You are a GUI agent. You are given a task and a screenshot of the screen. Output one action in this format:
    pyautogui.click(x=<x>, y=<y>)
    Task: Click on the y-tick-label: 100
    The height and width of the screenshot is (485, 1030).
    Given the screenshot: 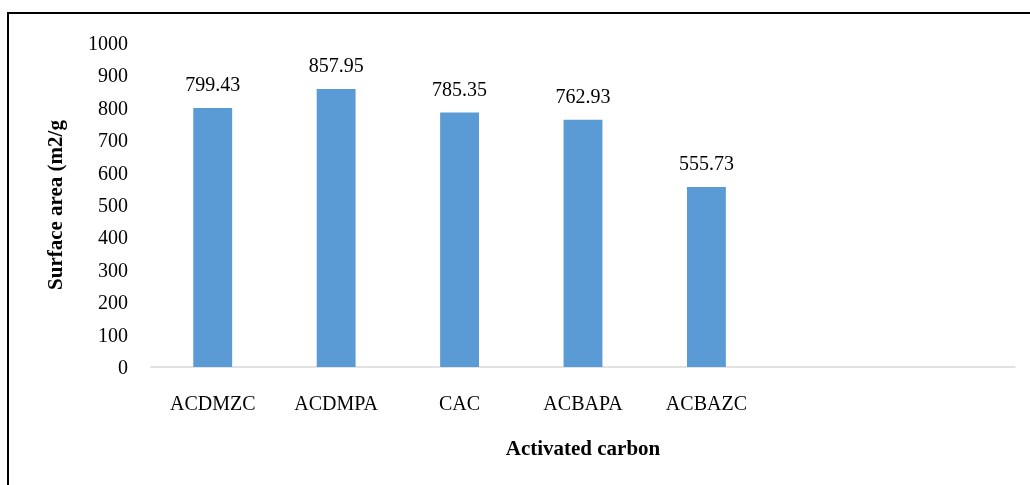 What is the action you would take?
    pyautogui.click(x=113, y=334)
    